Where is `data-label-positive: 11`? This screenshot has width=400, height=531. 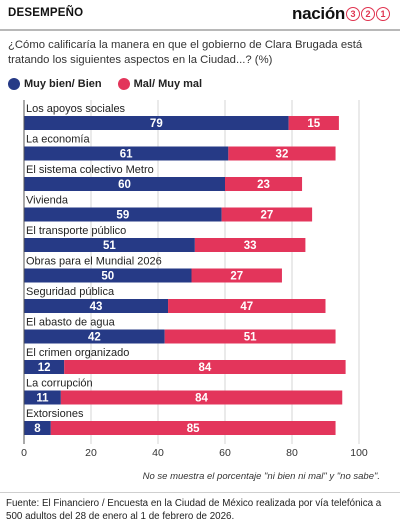
data-label-positive: 11 is located at coordinates (42, 399).